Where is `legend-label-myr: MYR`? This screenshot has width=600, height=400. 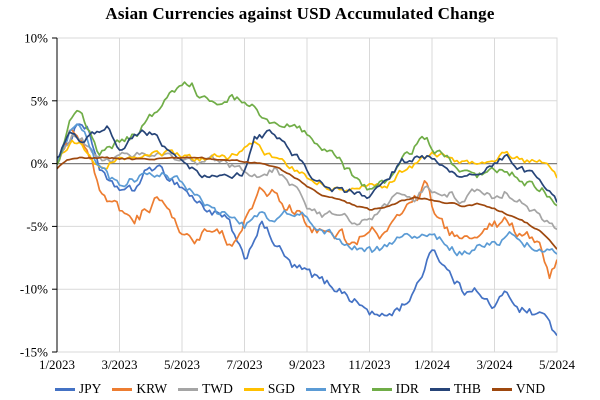 legend-label-myr: MYR is located at coordinates (345, 389).